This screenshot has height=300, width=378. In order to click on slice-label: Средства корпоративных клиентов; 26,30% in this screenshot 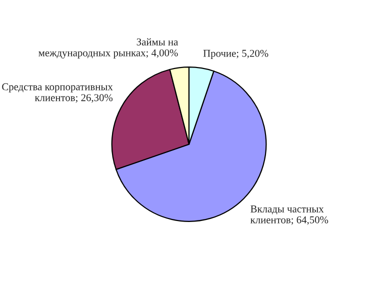, I will do `click(57, 93)`.